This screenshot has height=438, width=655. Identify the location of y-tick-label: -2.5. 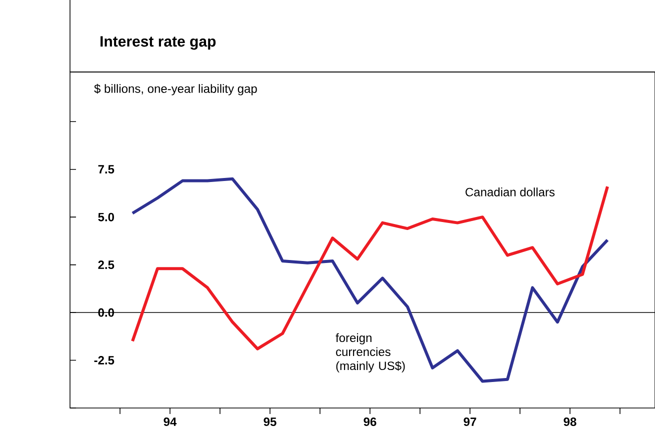
(104, 360).